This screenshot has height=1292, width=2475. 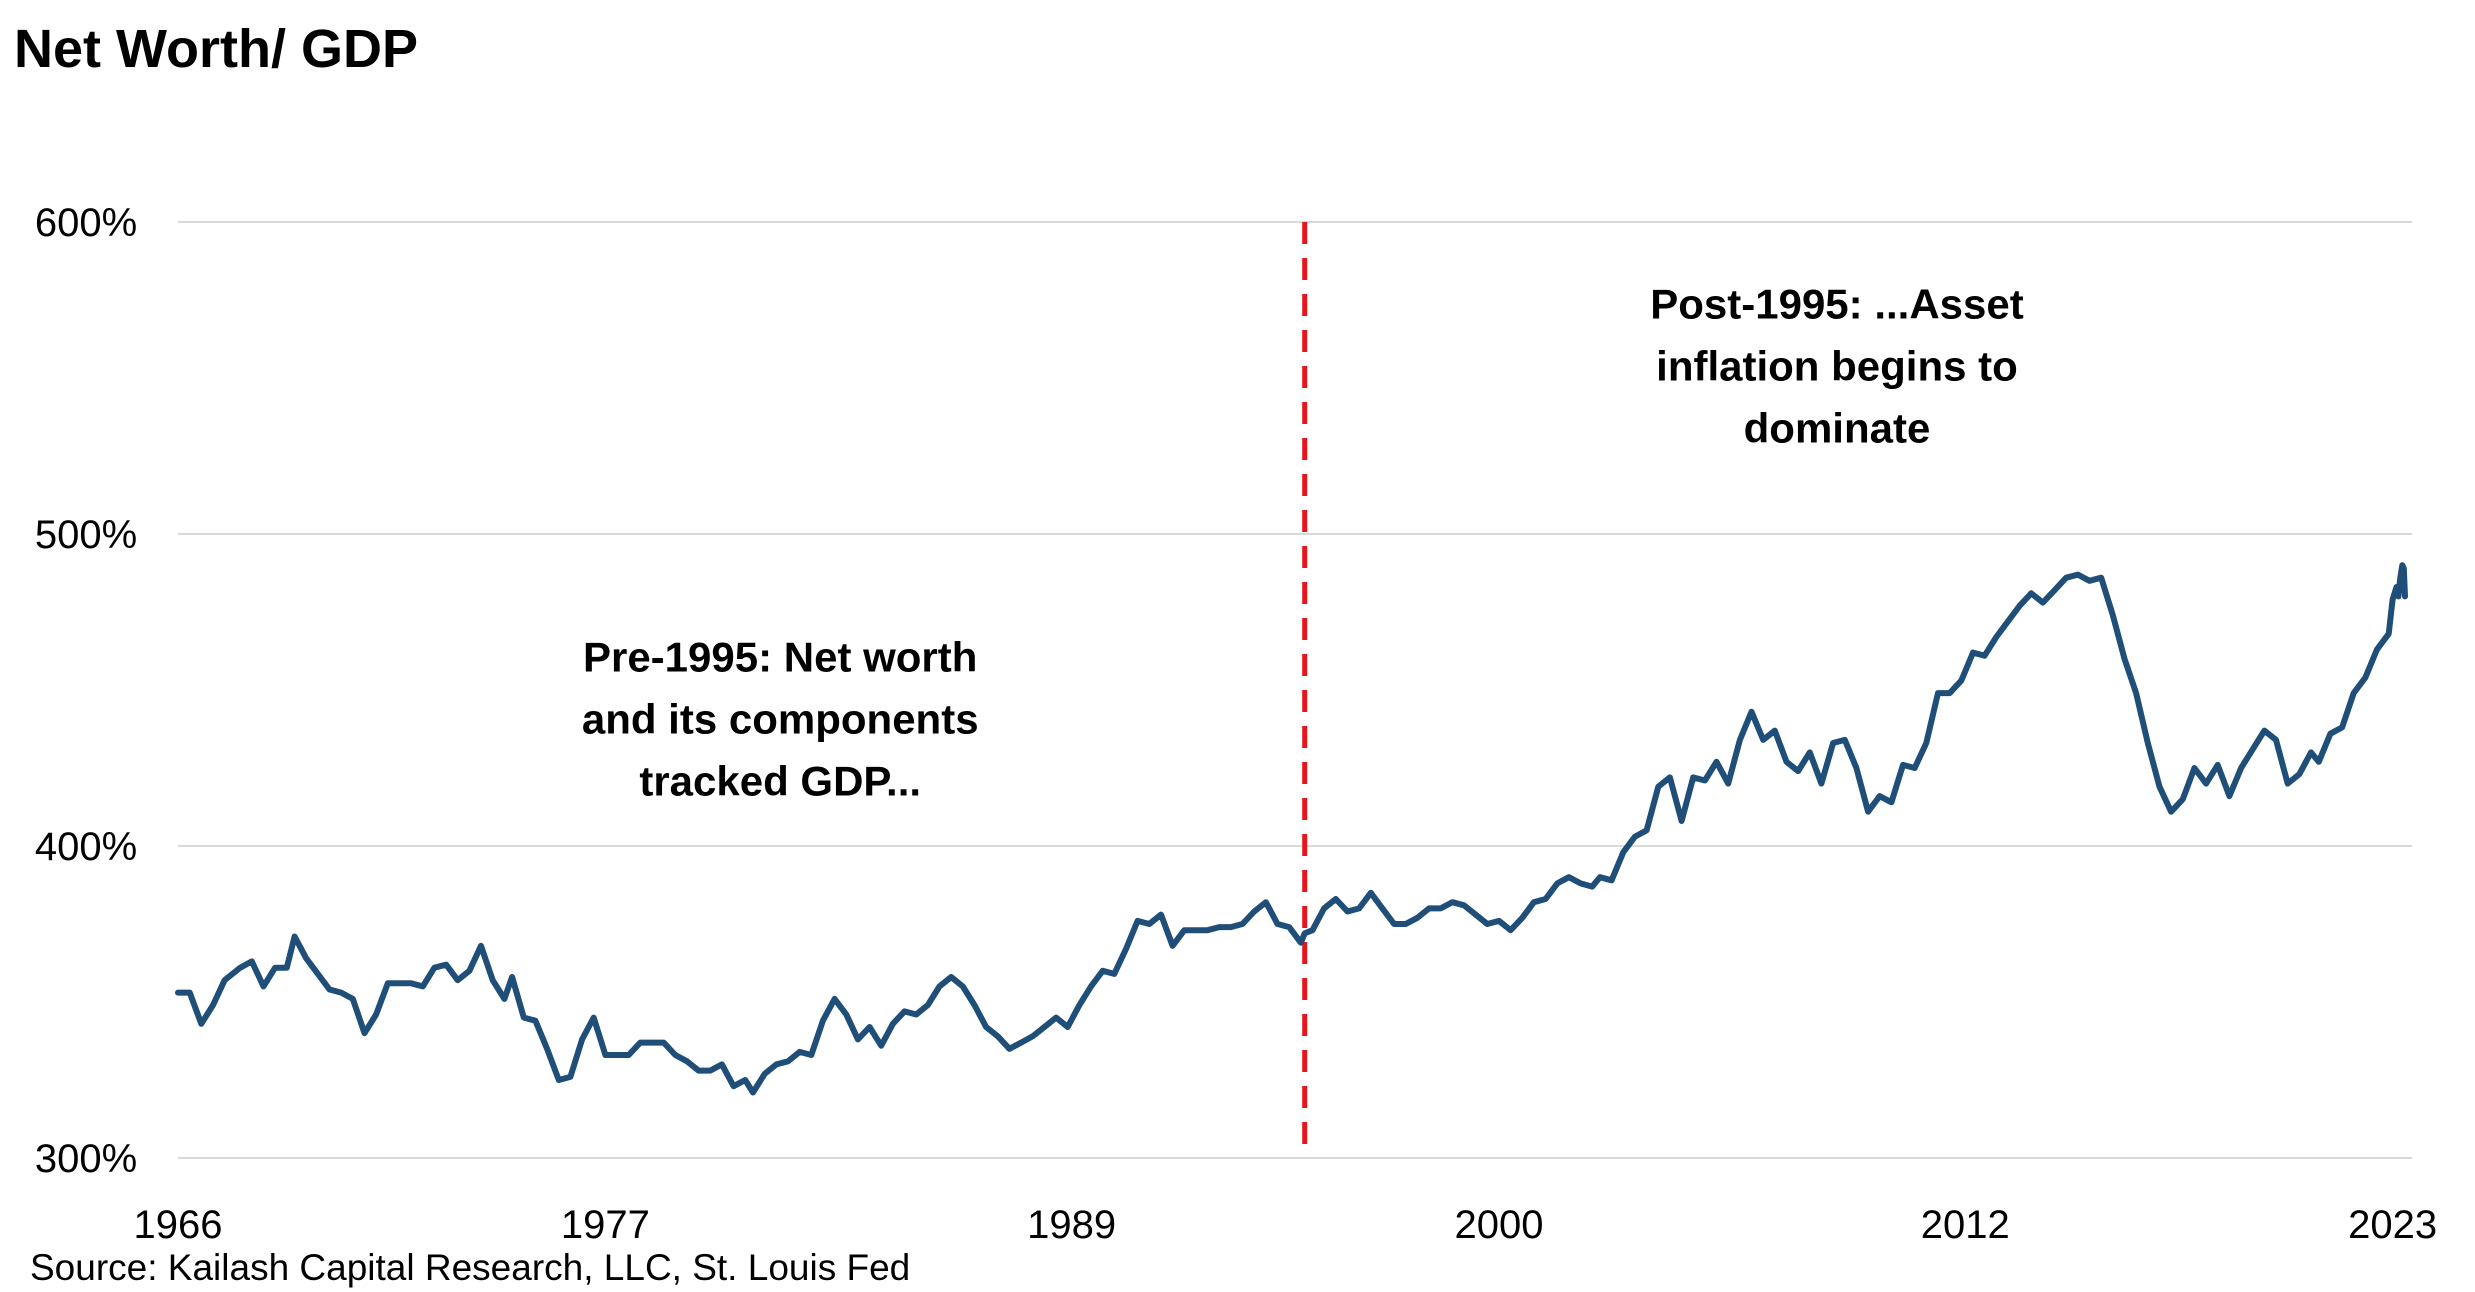 What do you see at coordinates (86, 1159) in the screenshot?
I see `y-tick-label: 300%` at bounding box center [86, 1159].